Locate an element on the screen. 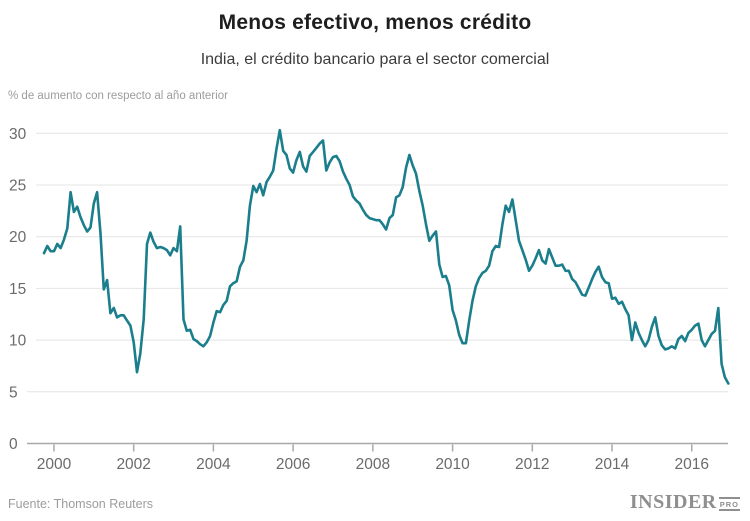 Image resolution: width=750 pixels, height=521 pixels. y-tick-label: 10 is located at coordinates (18, 341).